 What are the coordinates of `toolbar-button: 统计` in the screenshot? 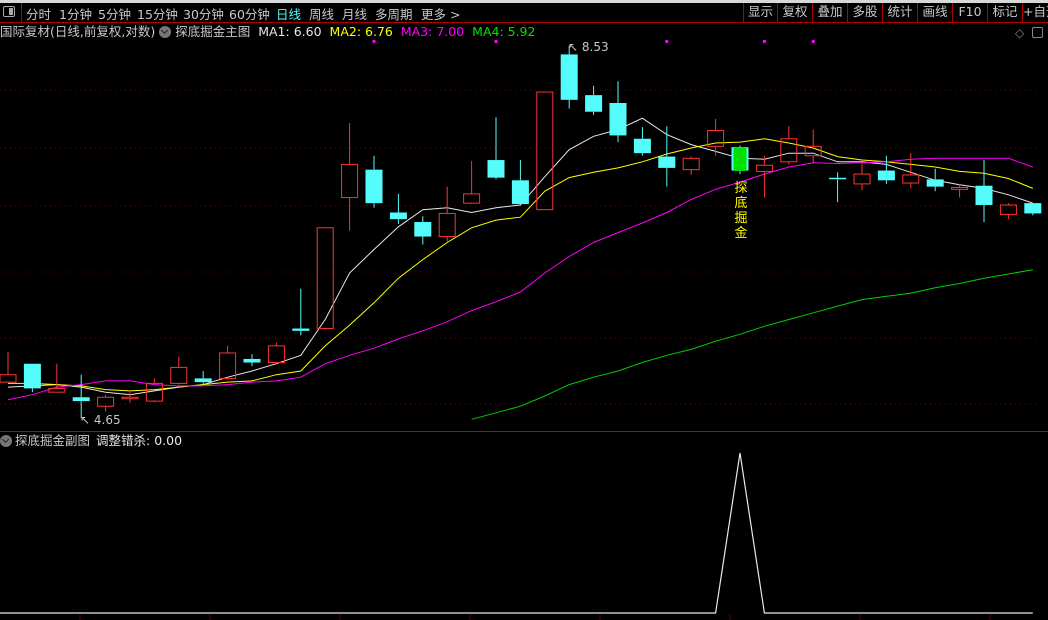 It's located at (899, 12).